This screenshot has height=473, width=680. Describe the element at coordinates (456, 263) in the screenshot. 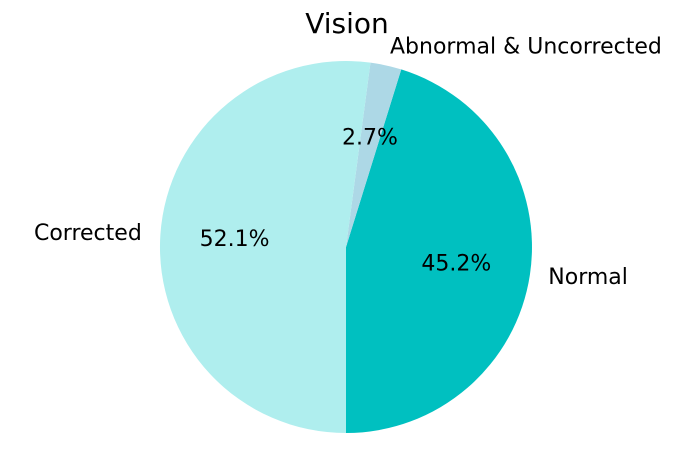

I see `slice-percent-label: 45.2%` at that location.